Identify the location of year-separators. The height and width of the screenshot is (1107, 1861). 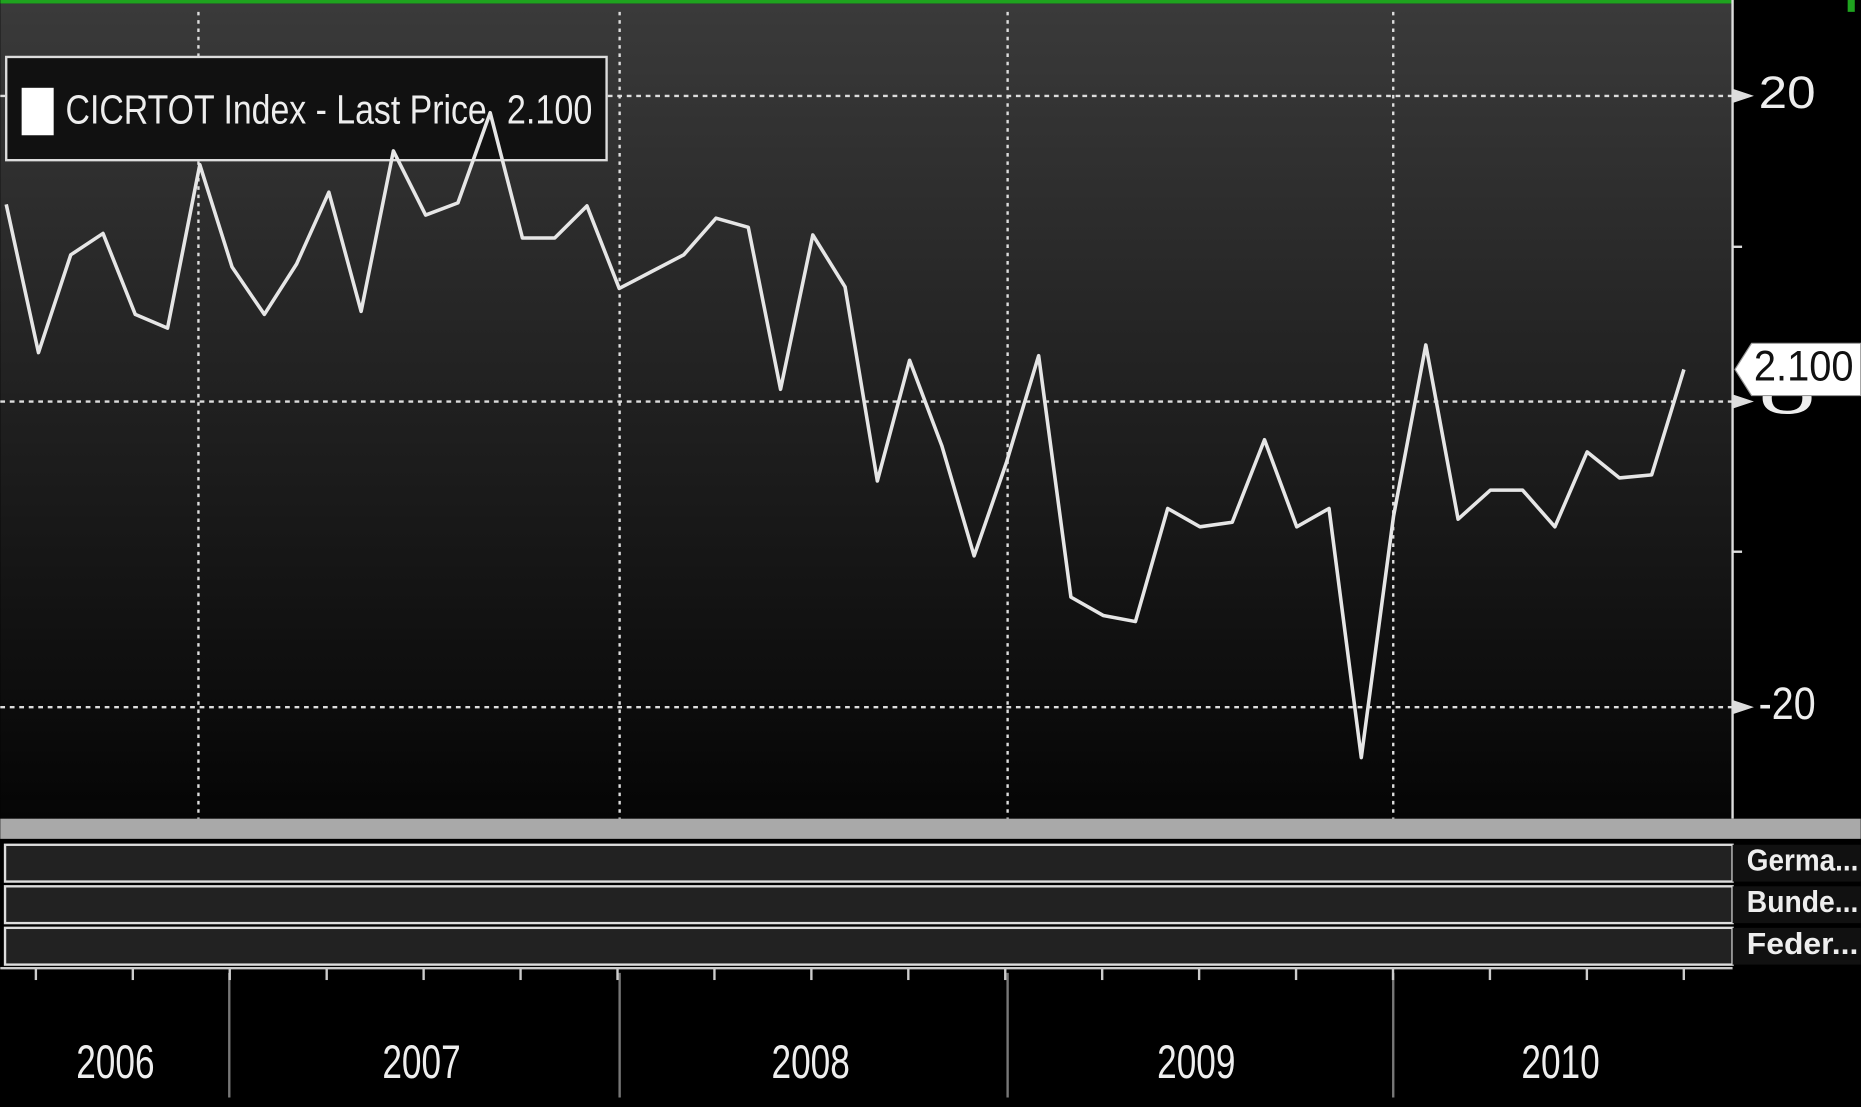
(811, 1035).